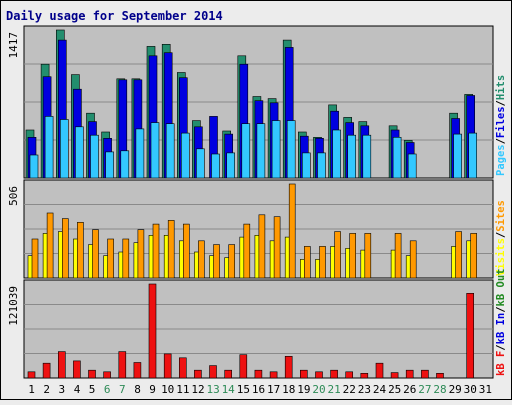 The width and height of the screenshot is (512, 405). What do you see at coordinates (380, 389) in the screenshot?
I see `day-label-24: 24` at bounding box center [380, 389].